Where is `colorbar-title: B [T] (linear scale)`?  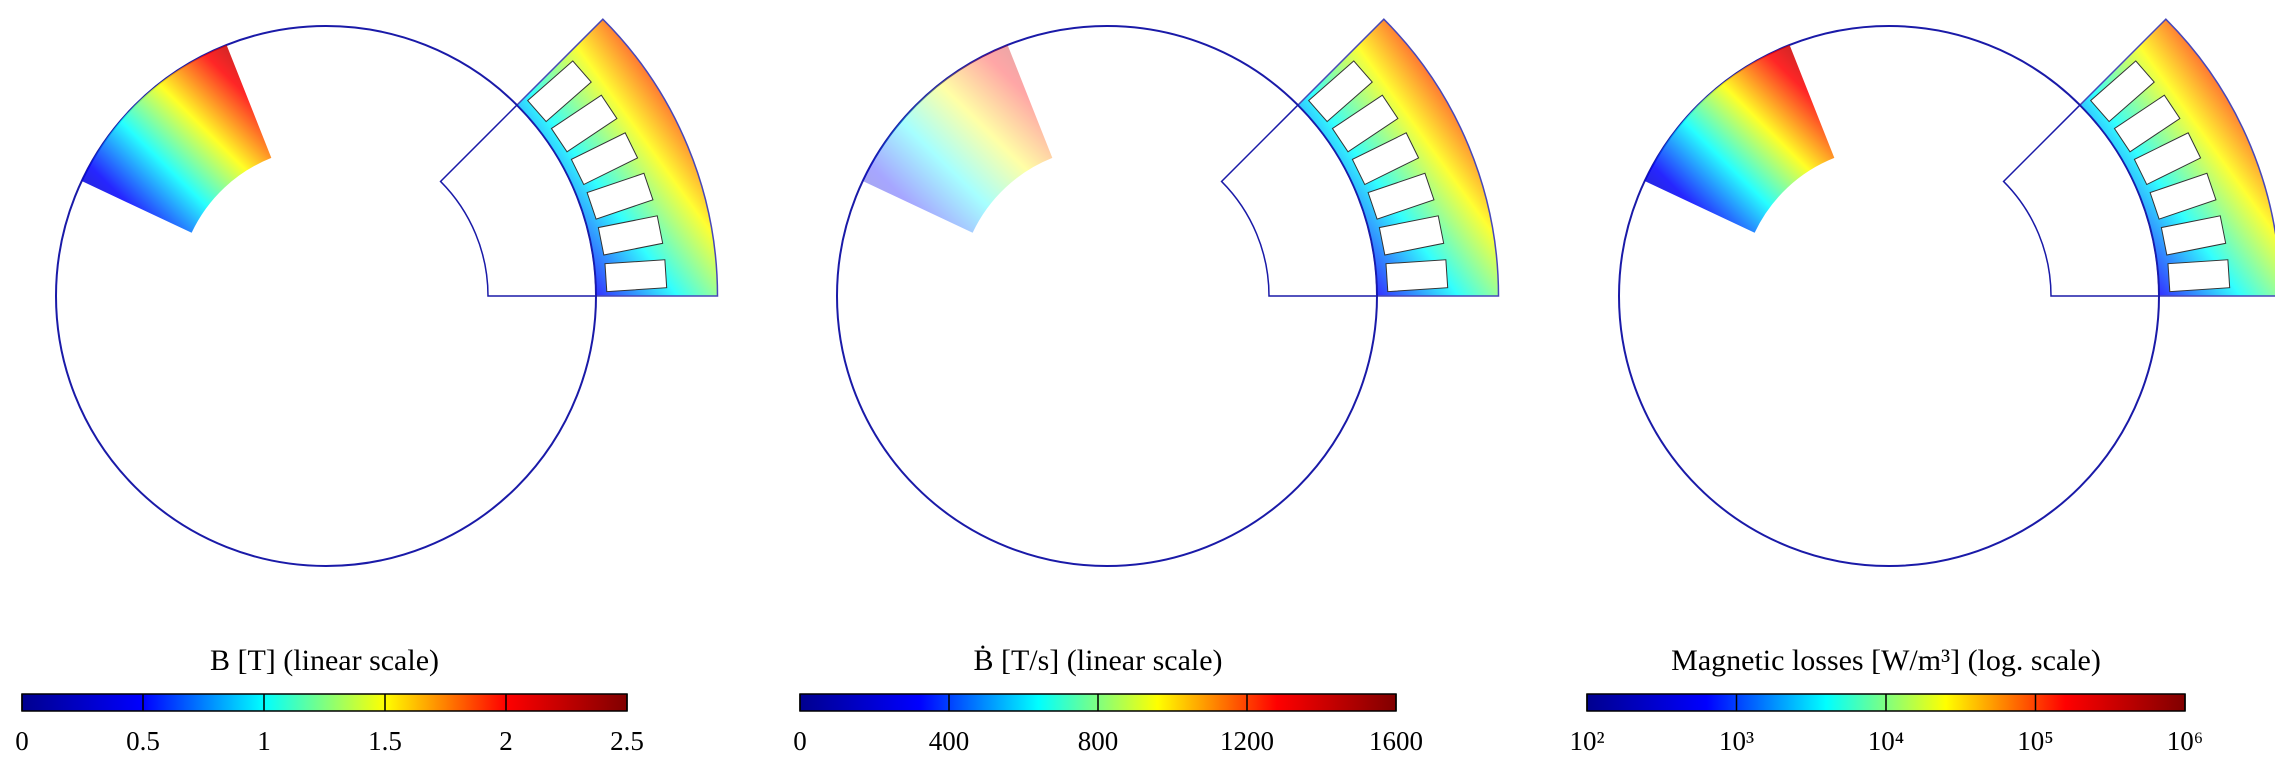 colorbar-title: B [T] (linear scale) is located at coordinates (324, 660).